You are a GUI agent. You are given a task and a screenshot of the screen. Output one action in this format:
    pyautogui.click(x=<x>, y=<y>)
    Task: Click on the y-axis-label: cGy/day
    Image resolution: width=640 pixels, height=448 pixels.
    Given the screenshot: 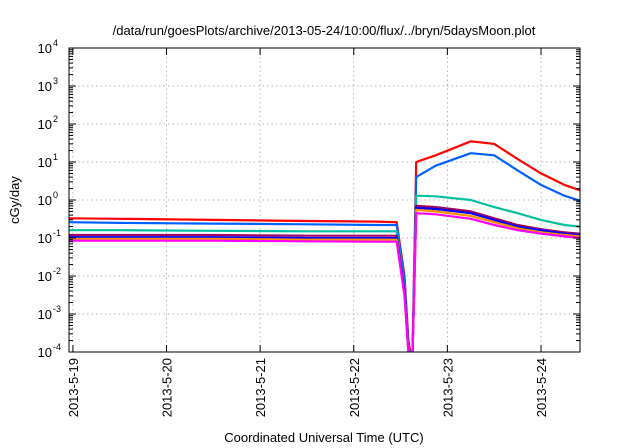 What is the action you would take?
    pyautogui.click(x=14, y=200)
    